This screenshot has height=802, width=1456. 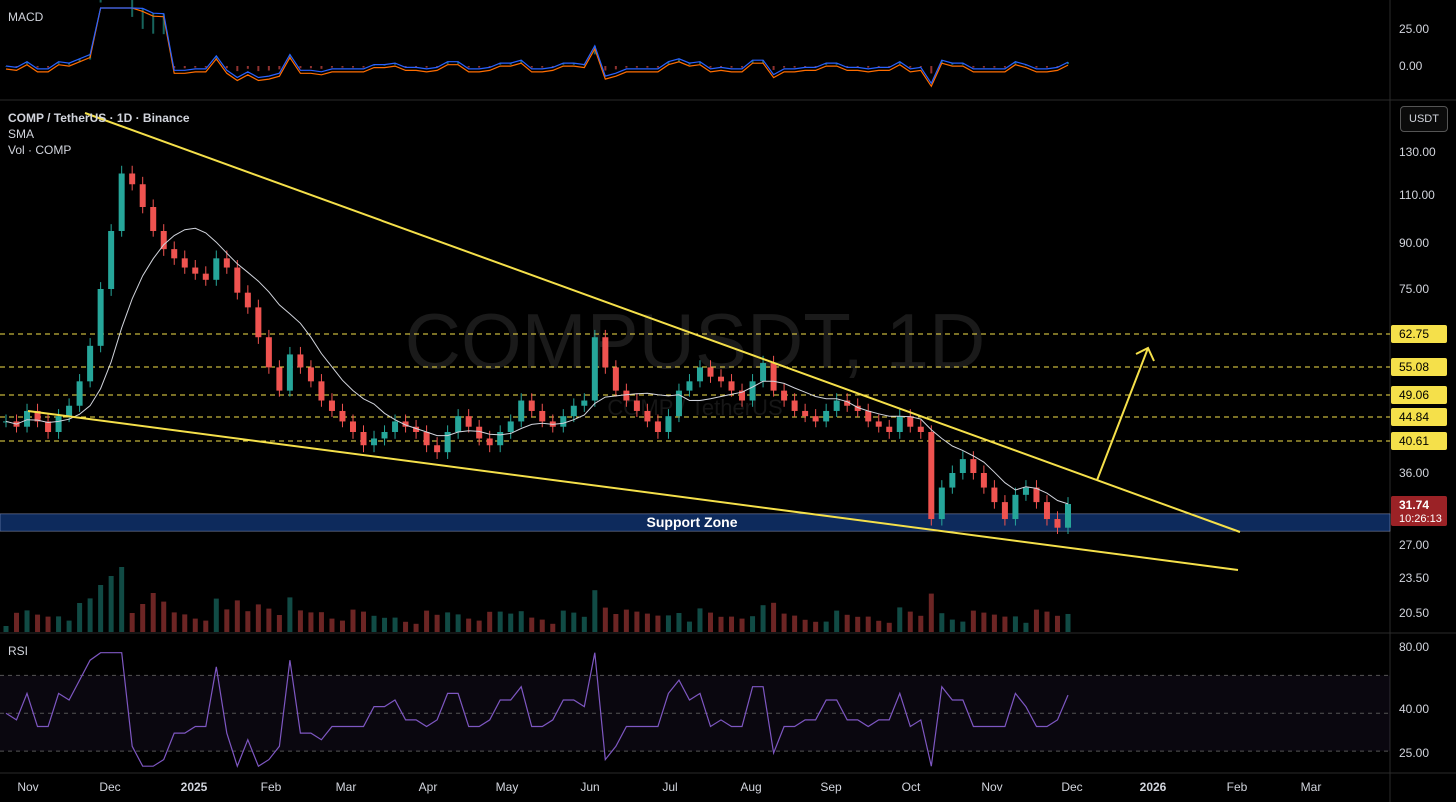 I want to click on macd-label: MACD, so click(x=26, y=17).